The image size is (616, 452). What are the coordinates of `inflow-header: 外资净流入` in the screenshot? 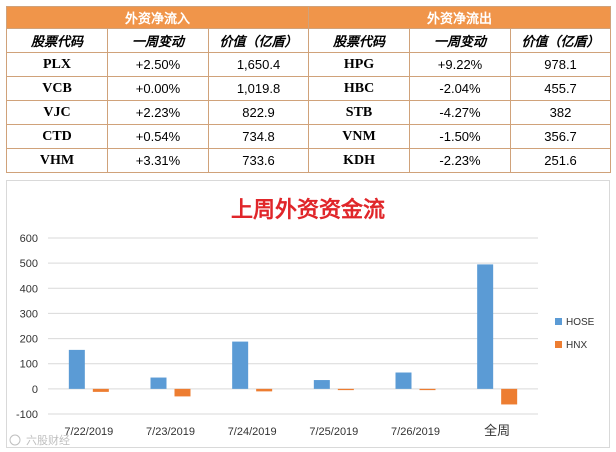 It's located at (157, 17).